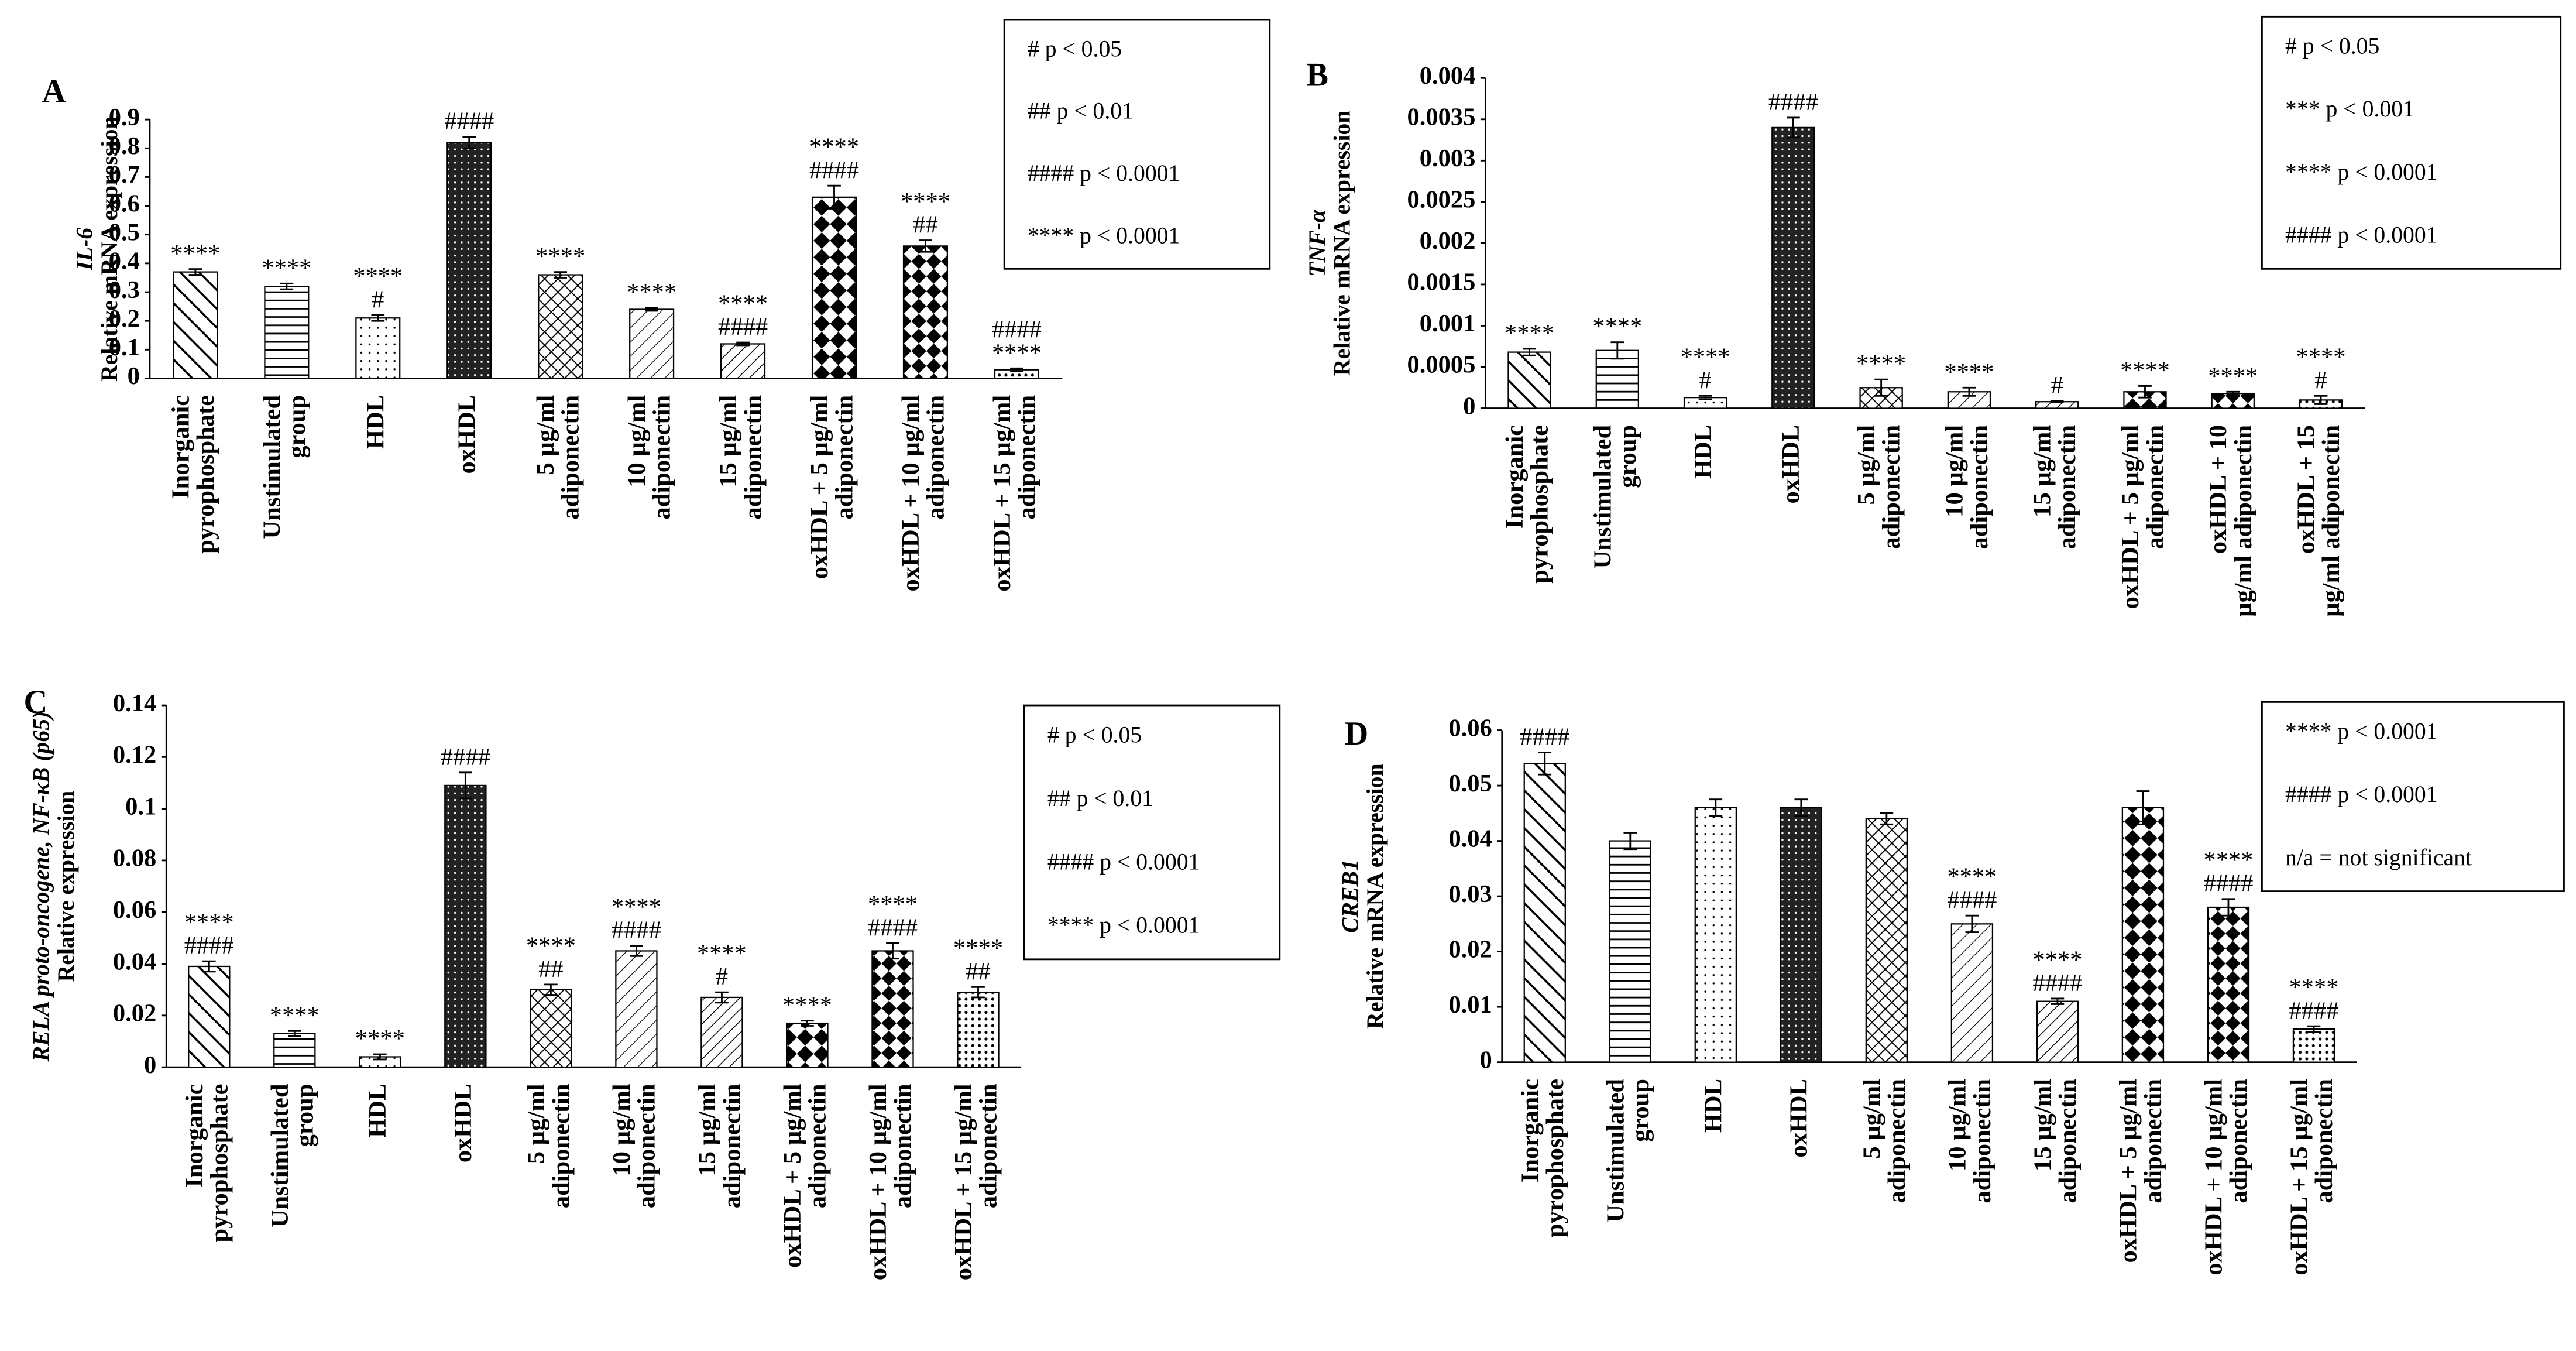 This screenshot has height=1351, width=2576. Describe the element at coordinates (1448, 323) in the screenshot. I see `y-tick-label: 0.001` at that location.